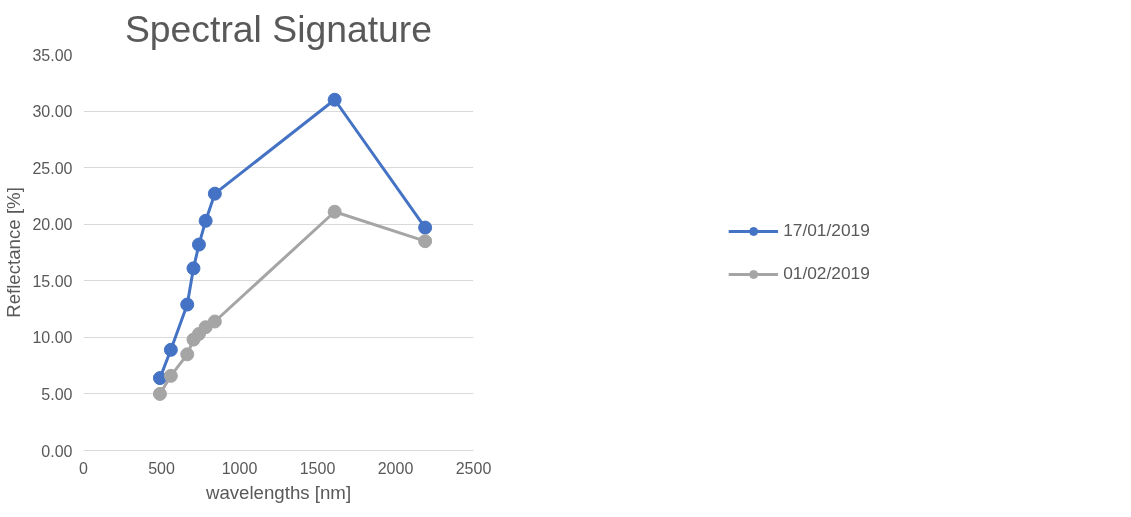 This screenshot has height=517, width=1131. Describe the element at coordinates (52, 281) in the screenshot. I see `y-tick-label: 15.00` at that location.